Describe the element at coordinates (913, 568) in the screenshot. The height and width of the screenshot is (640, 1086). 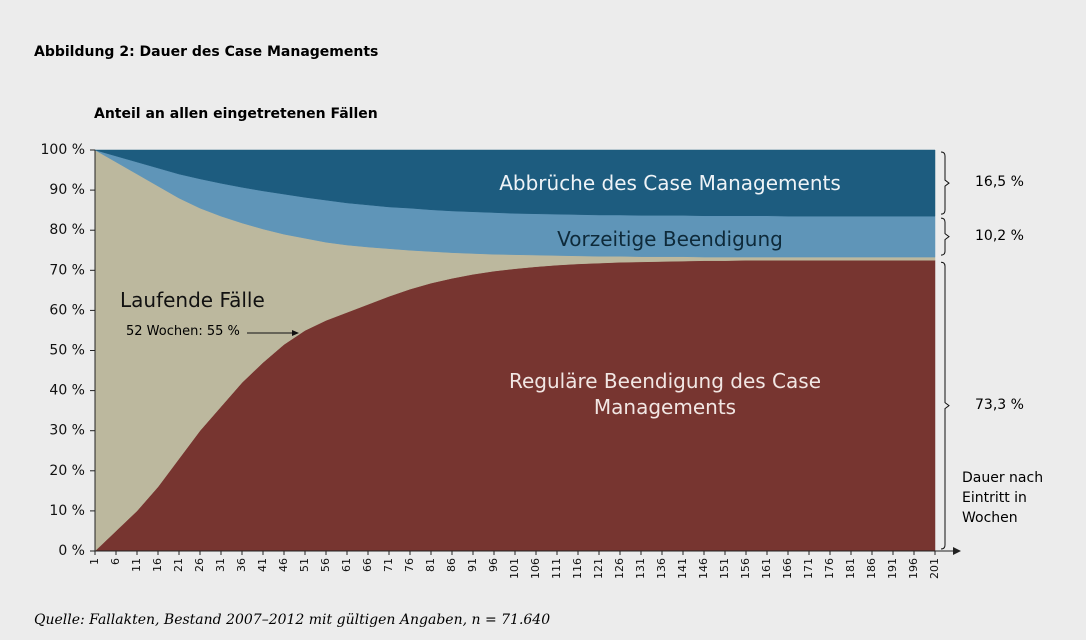
I see `x-tick-label: 196` at that location.